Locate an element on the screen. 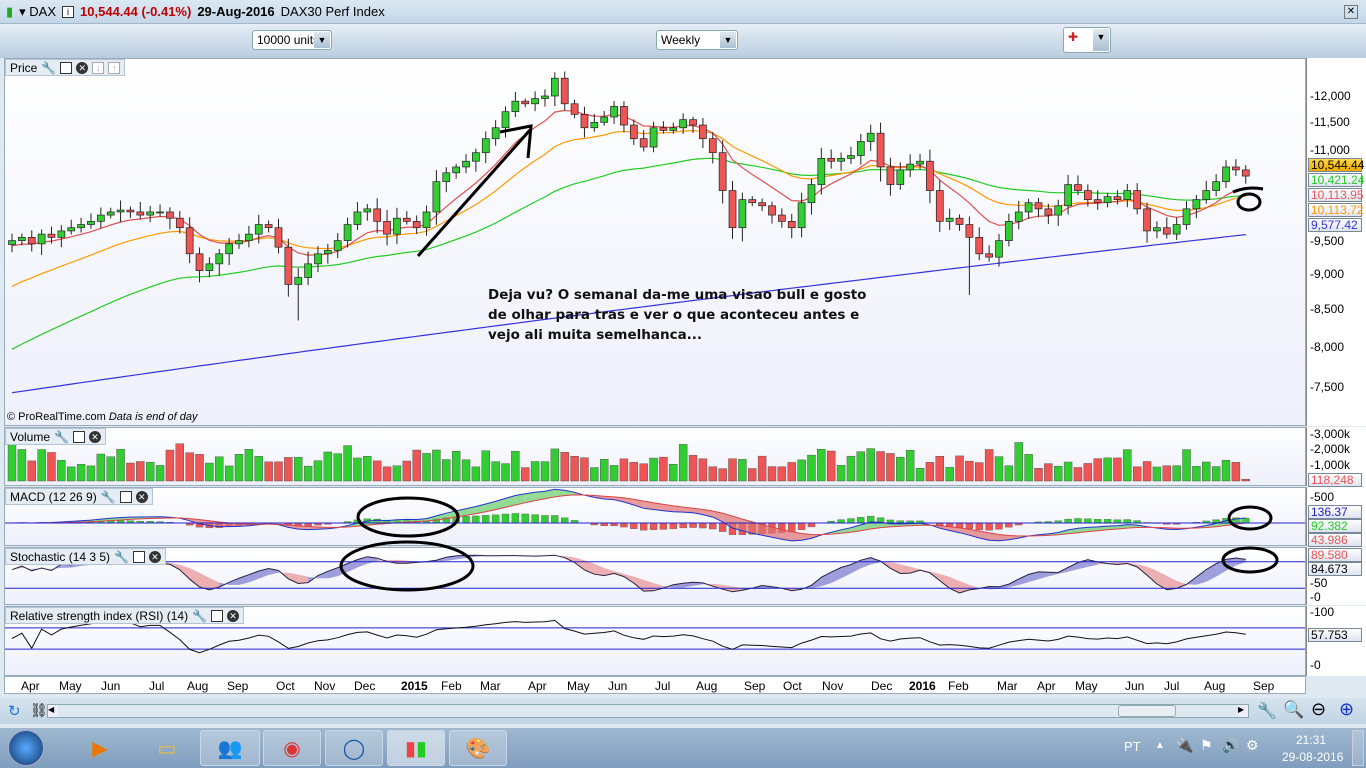  chart-type-icon: ⛓ is located at coordinates (39, 710).